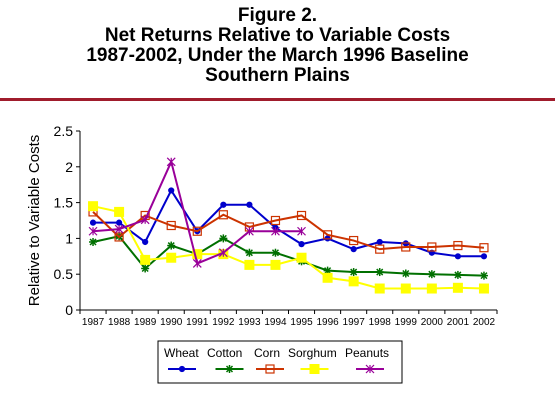 The image size is (555, 405). I want to click on y-tick-label: 2, so click(69, 167).